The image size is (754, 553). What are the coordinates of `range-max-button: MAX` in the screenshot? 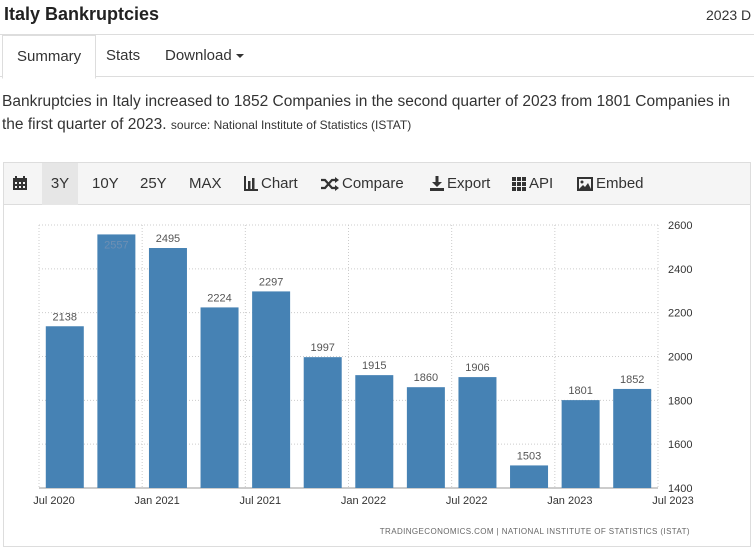 It's located at (205, 183).